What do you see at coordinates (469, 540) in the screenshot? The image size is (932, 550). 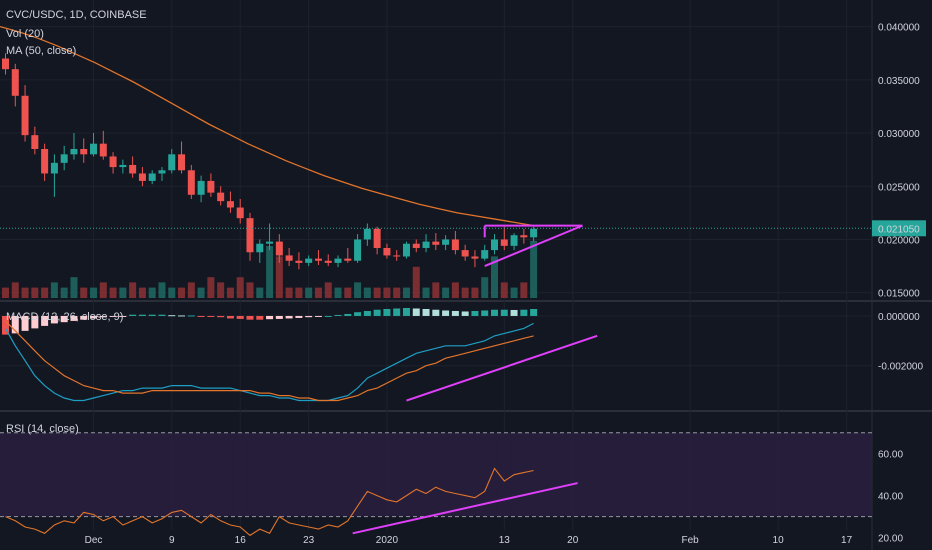 I see `date-axis: Dec 9 16 23 2020 13 20 Feb 10 17` at bounding box center [469, 540].